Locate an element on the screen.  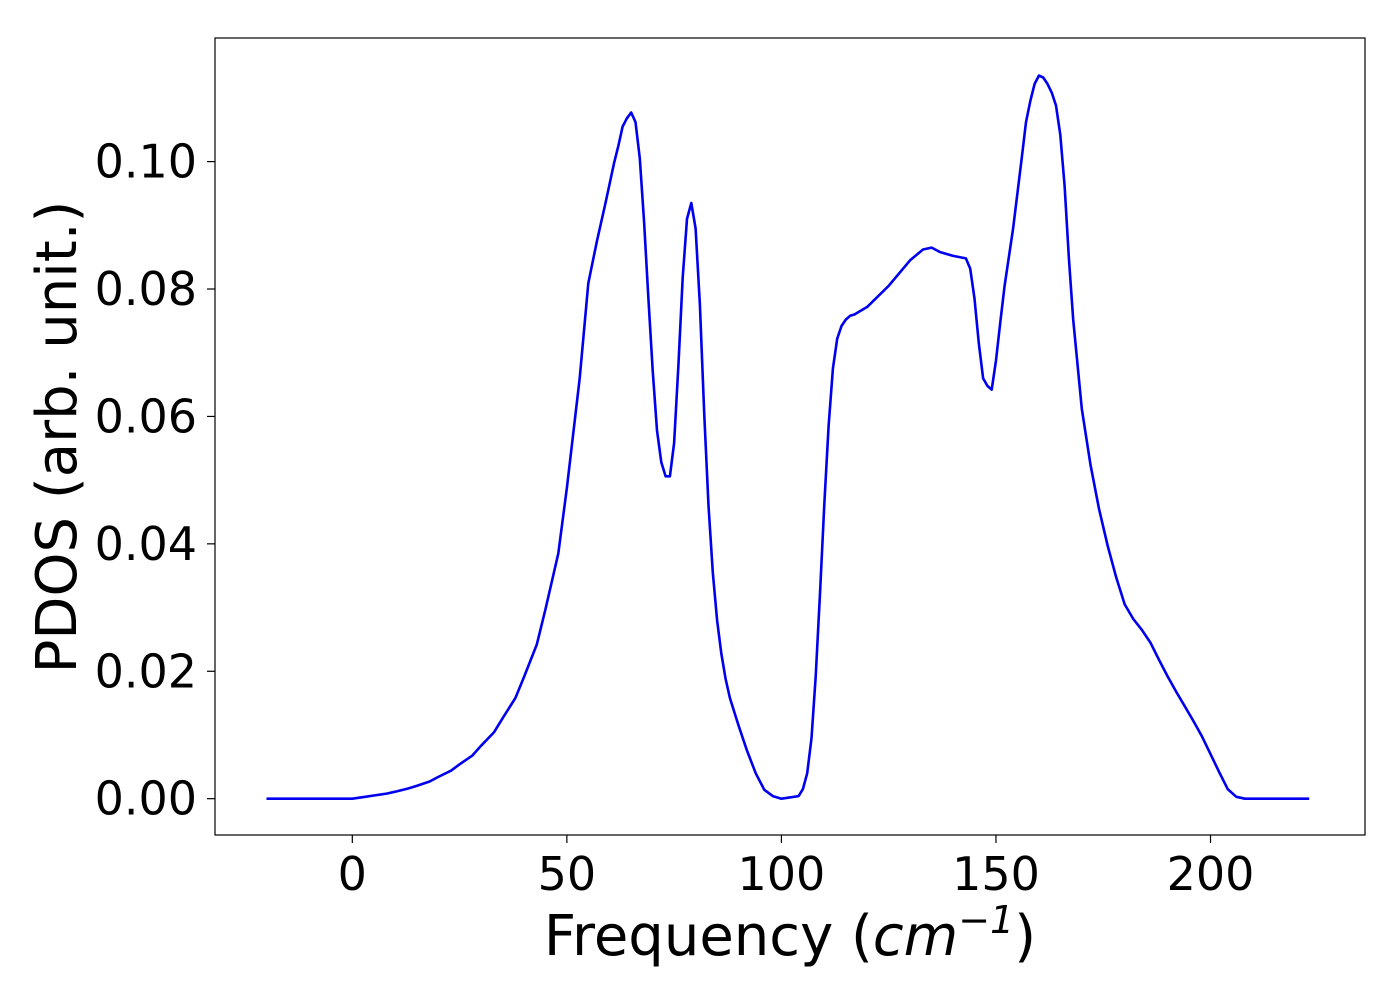
x-tick-label: 50 is located at coordinates (567, 874).